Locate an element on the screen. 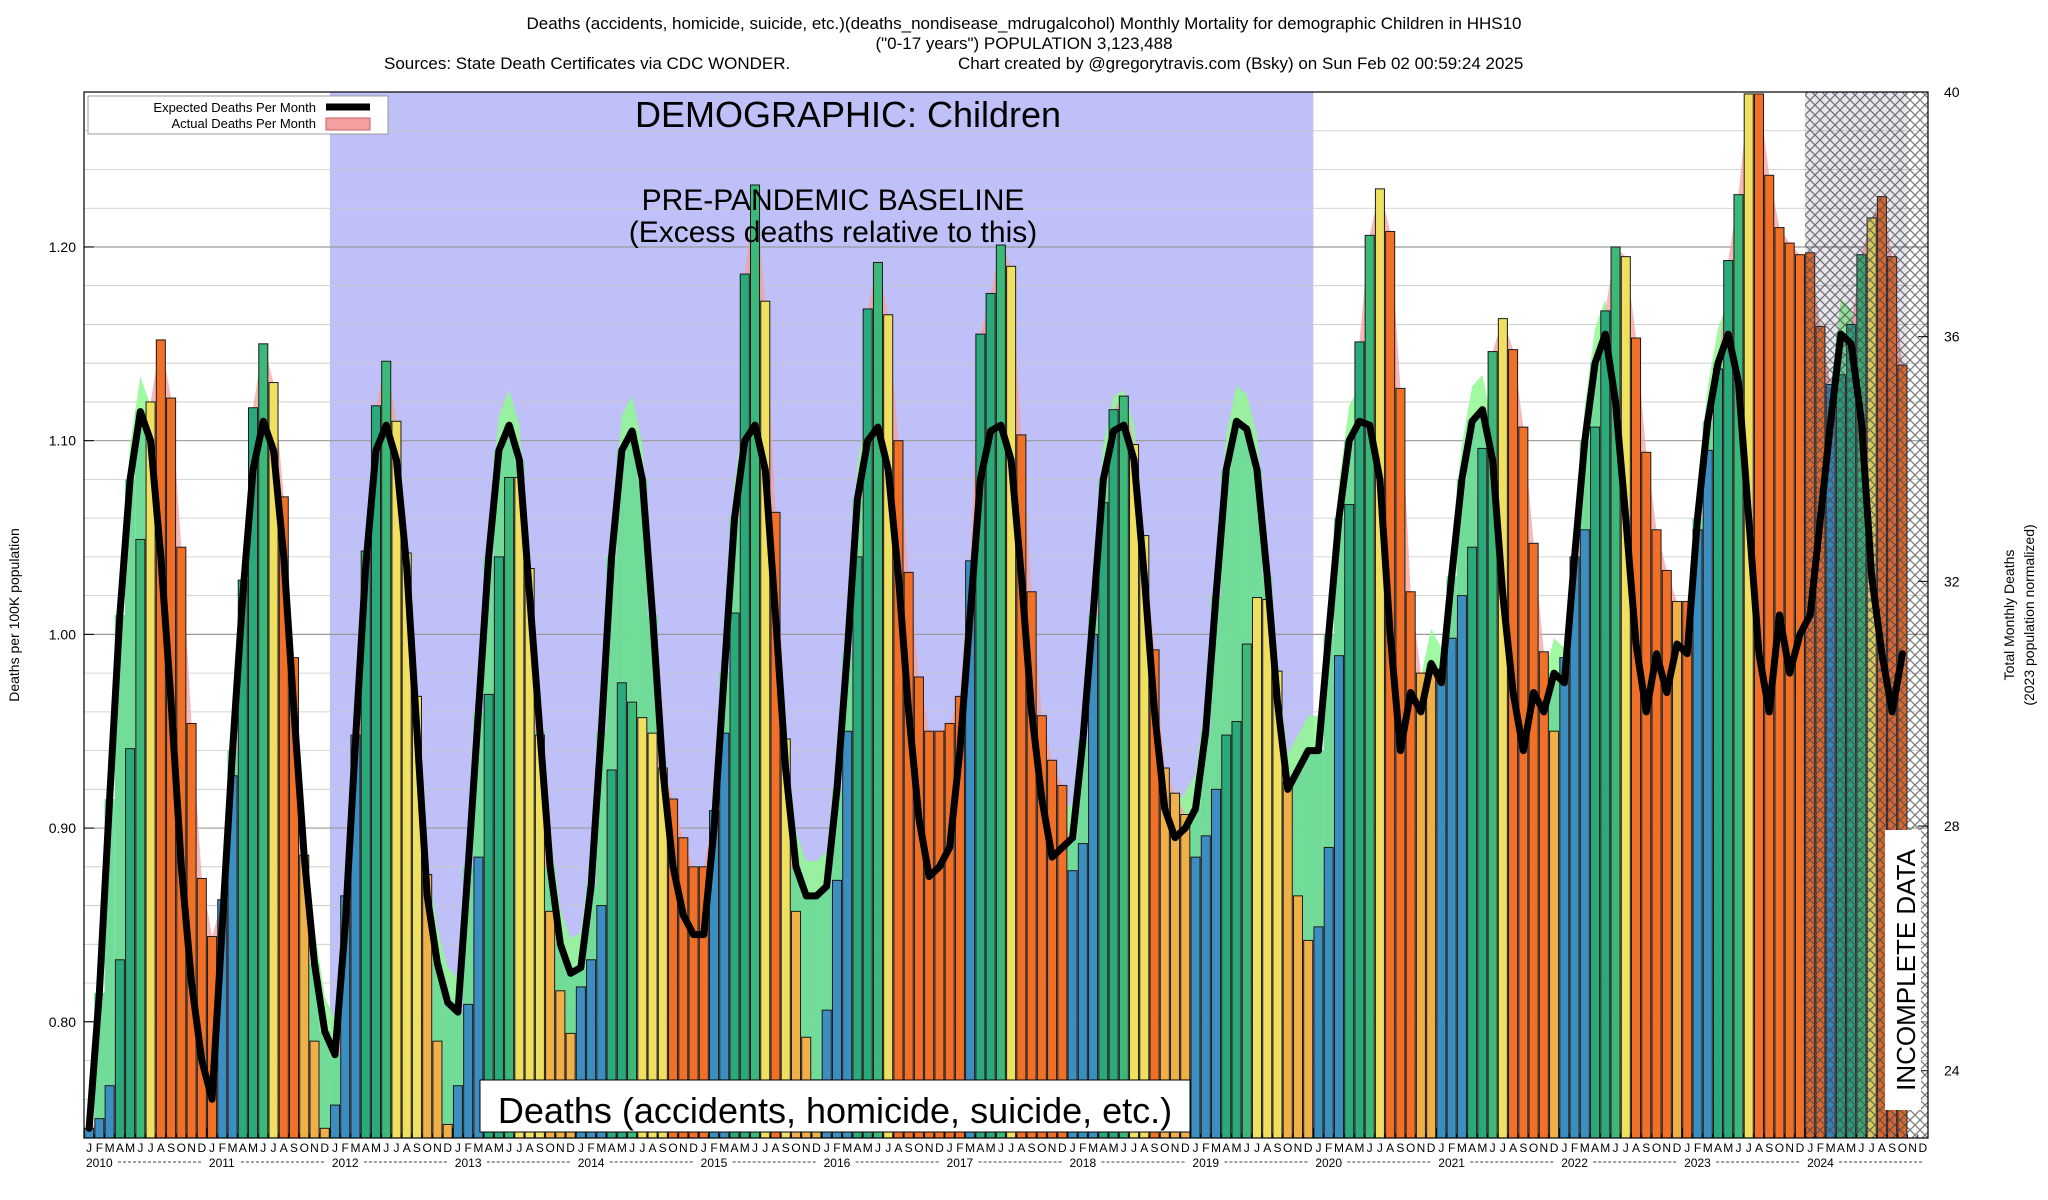  year-label: 2022 is located at coordinates (1574, 1163).